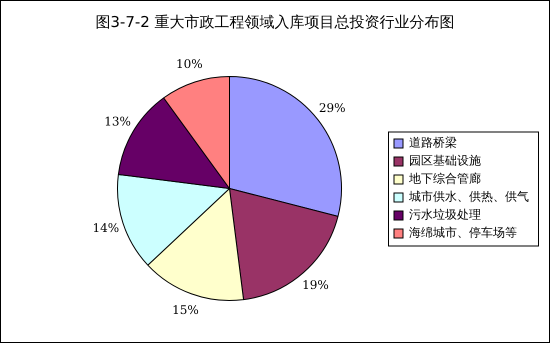 The width and height of the screenshot is (550, 343). I want to click on data-label: 15%, so click(185, 309).